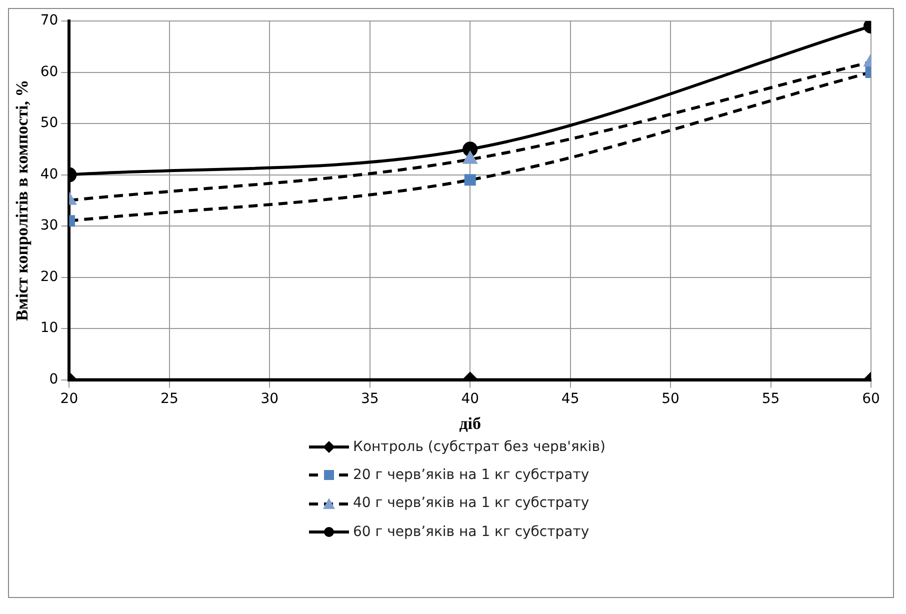 The height and width of the screenshot is (614, 906). Describe the element at coordinates (369, 398) in the screenshot. I see `x-tick-label: 35` at that location.